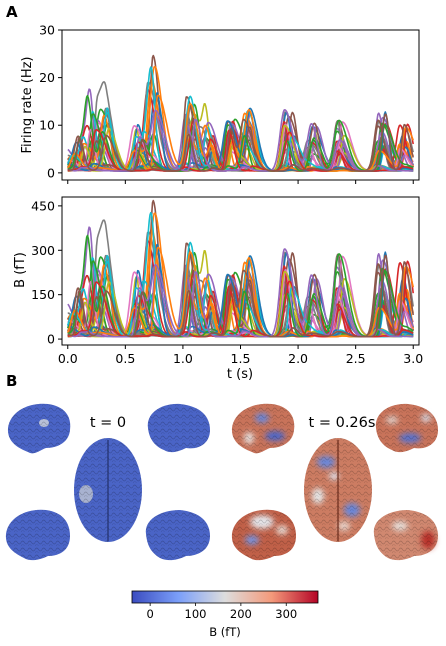 Image resolution: width=446 pixels, height=646 pixels. What do you see at coordinates (47, 30) in the screenshot?
I see `firing-rate-ytick-label: 30` at bounding box center [47, 30].